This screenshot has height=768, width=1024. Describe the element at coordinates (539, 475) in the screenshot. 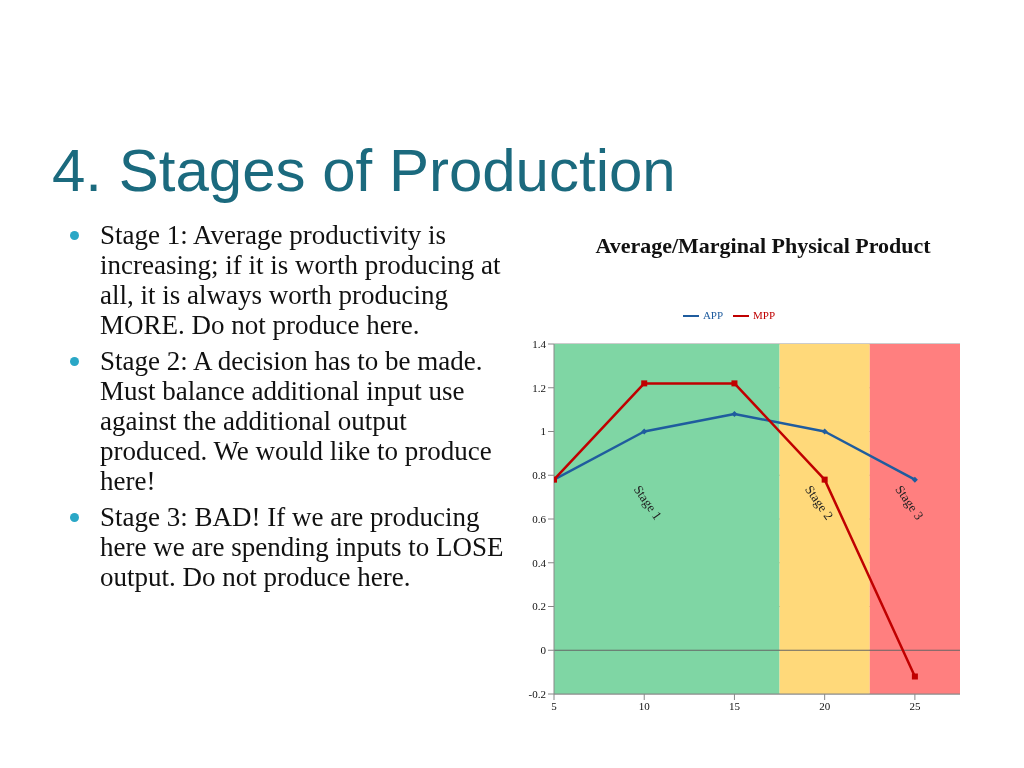

I see `y-tick-label: 0.8` at that location.